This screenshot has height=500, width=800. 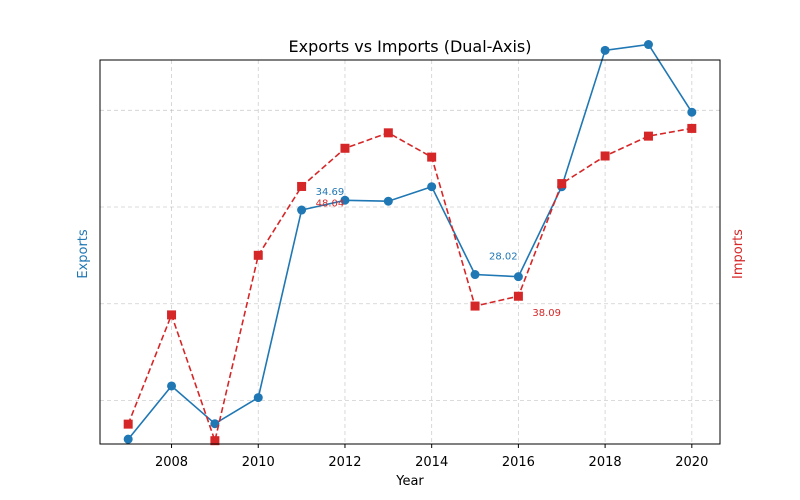 I want to click on exports-data-label: 28.02, so click(x=503, y=257).